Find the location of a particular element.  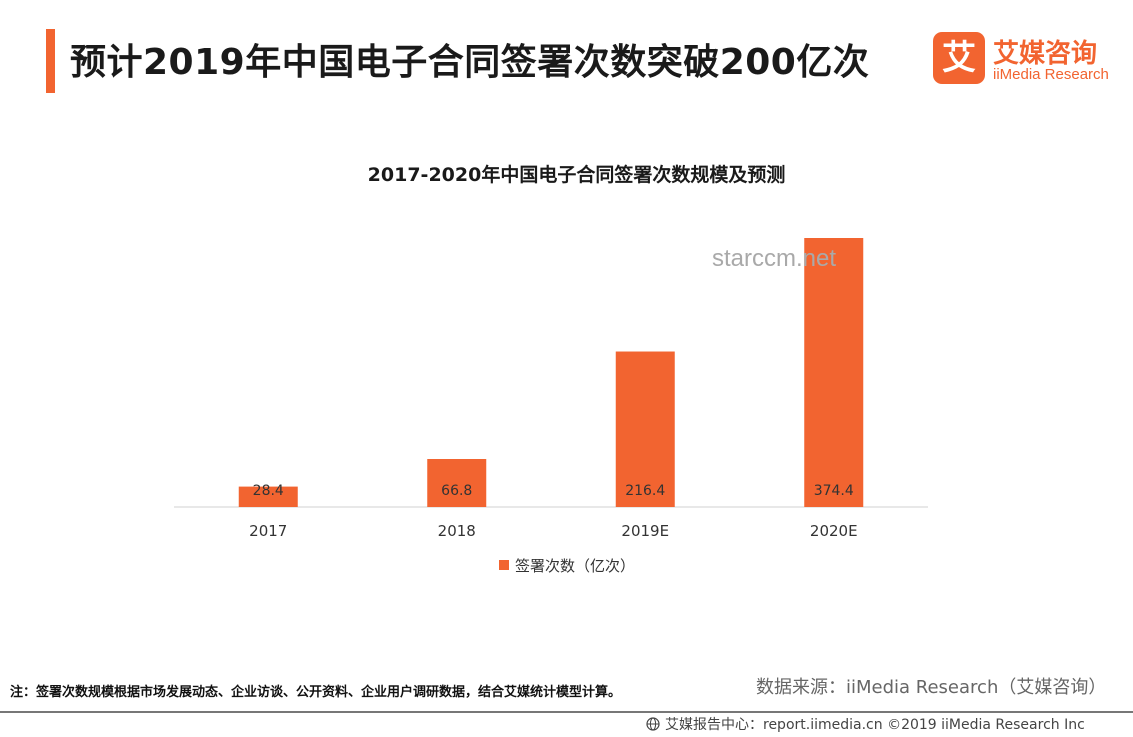

bar-2018 is located at coordinates (457, 483).